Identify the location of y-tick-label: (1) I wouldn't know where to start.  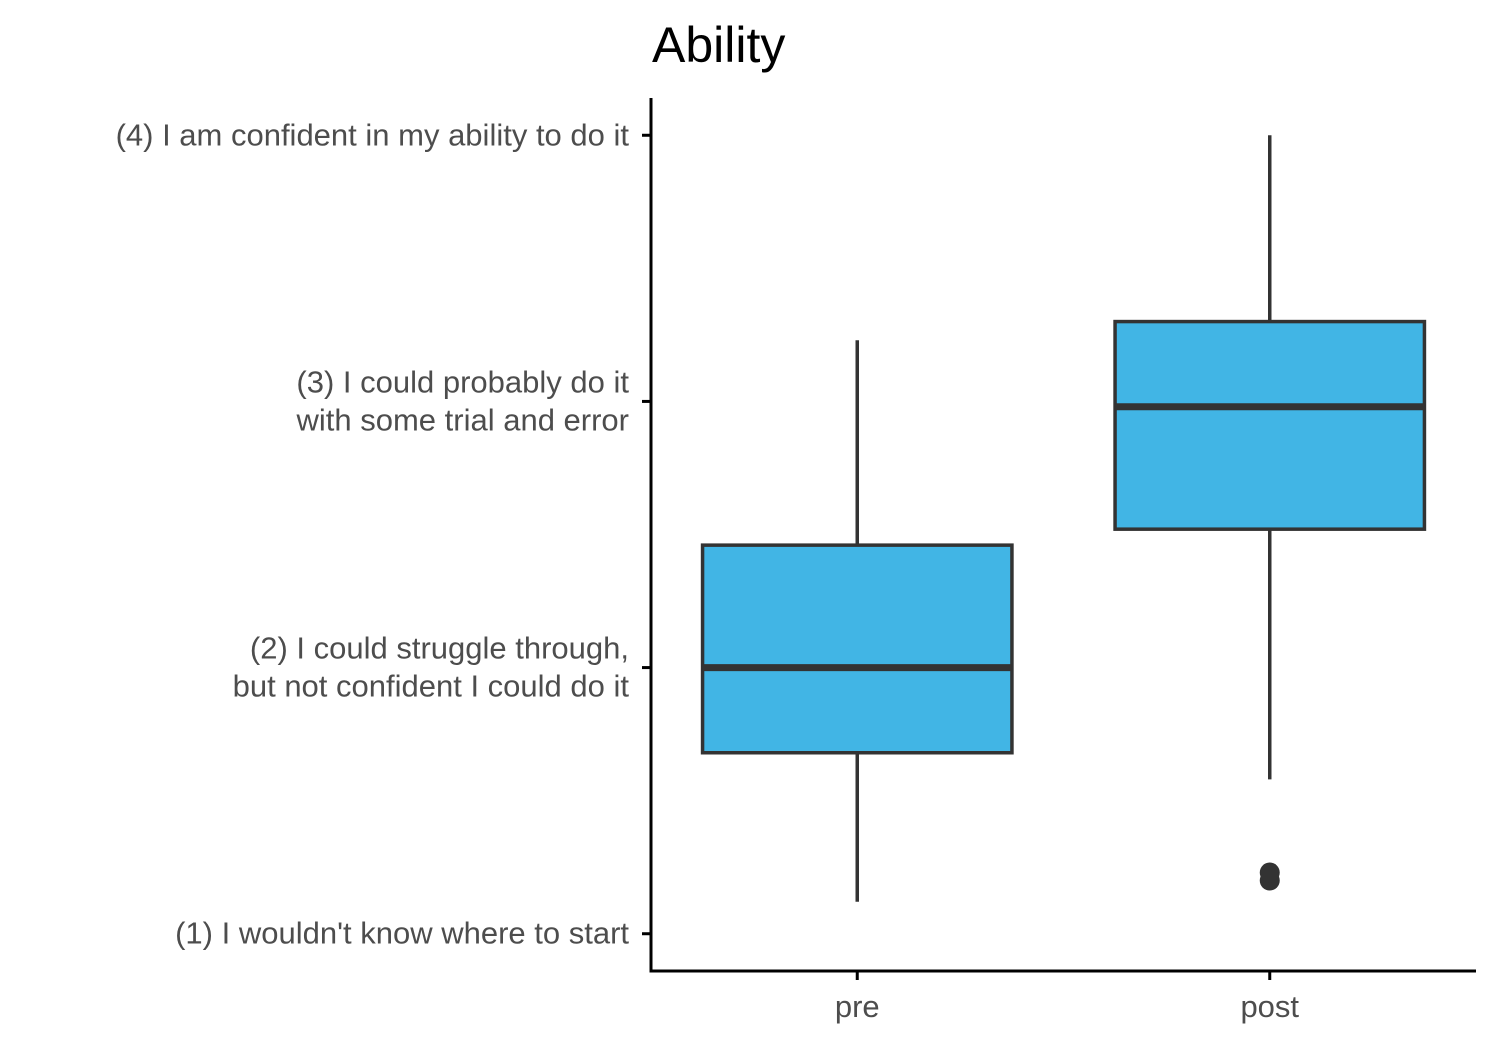
(402, 933).